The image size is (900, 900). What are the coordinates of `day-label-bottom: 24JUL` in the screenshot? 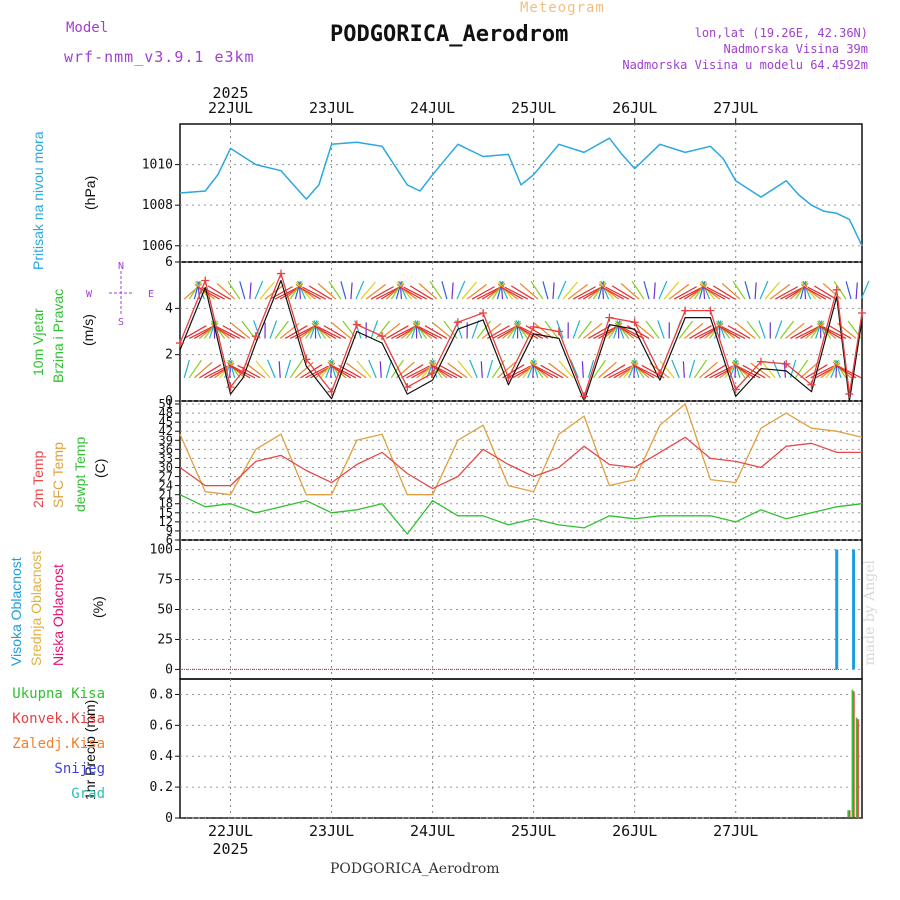 It's located at (432, 831).